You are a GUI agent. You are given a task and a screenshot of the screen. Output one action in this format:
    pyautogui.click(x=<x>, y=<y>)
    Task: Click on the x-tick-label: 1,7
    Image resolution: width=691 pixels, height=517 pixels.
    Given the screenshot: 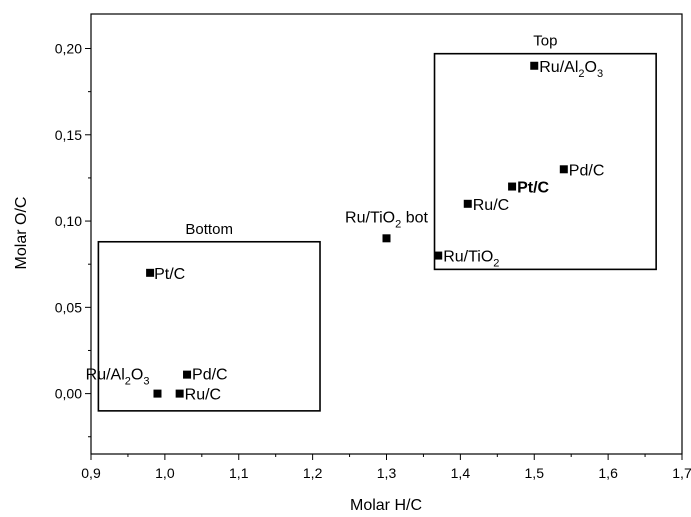 What is the action you would take?
    pyautogui.click(x=681, y=473)
    